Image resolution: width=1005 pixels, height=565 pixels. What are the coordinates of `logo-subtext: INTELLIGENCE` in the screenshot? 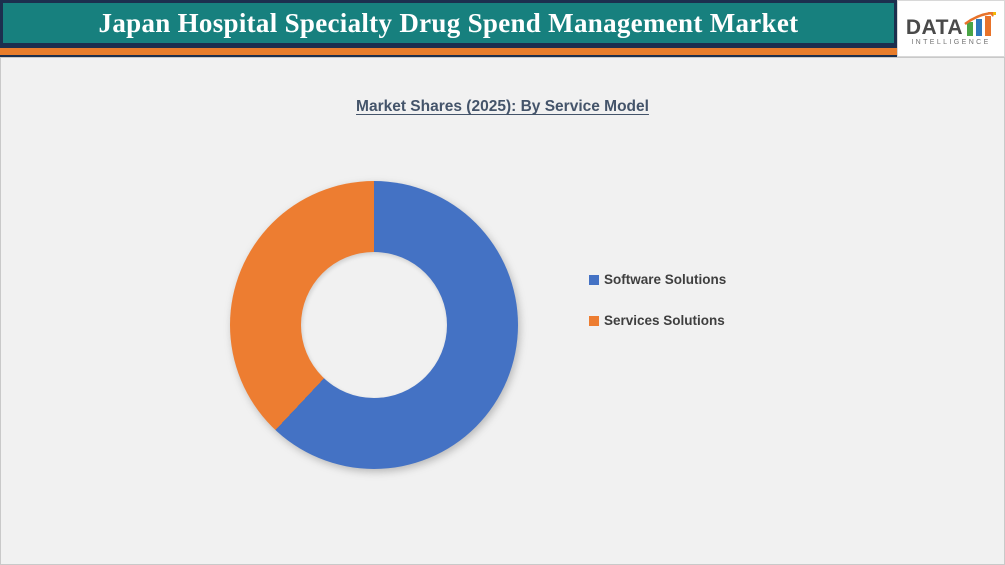 It's located at (951, 42).